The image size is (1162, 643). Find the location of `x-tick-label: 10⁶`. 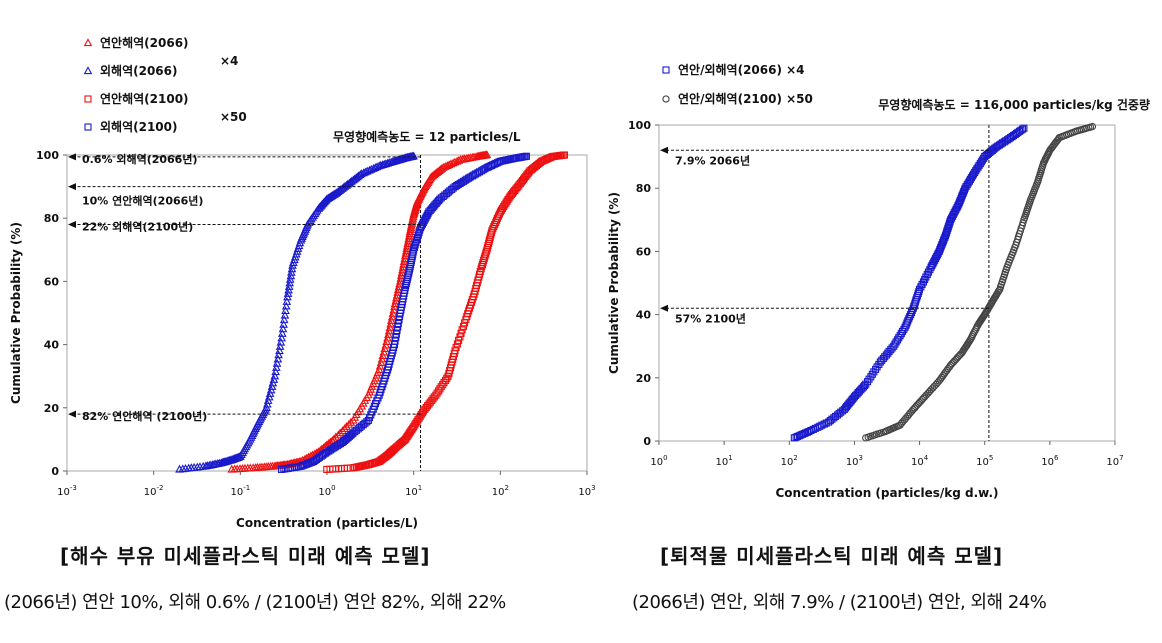

x-tick-label: 10⁶ is located at coordinates (1050, 461).